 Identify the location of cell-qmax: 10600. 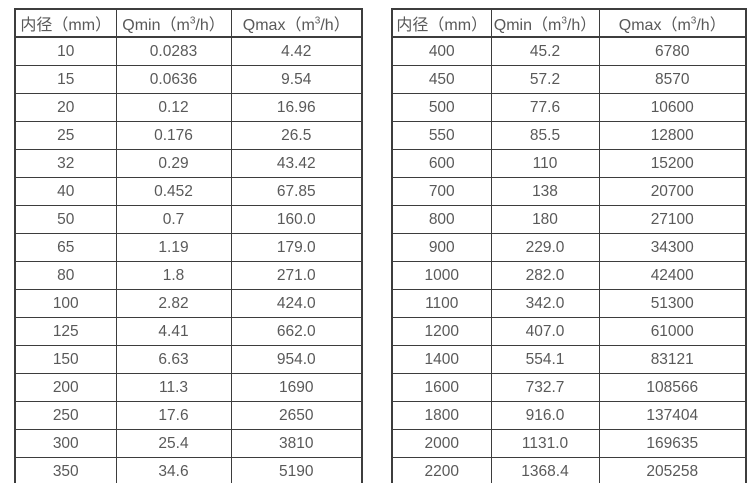
(672, 107).